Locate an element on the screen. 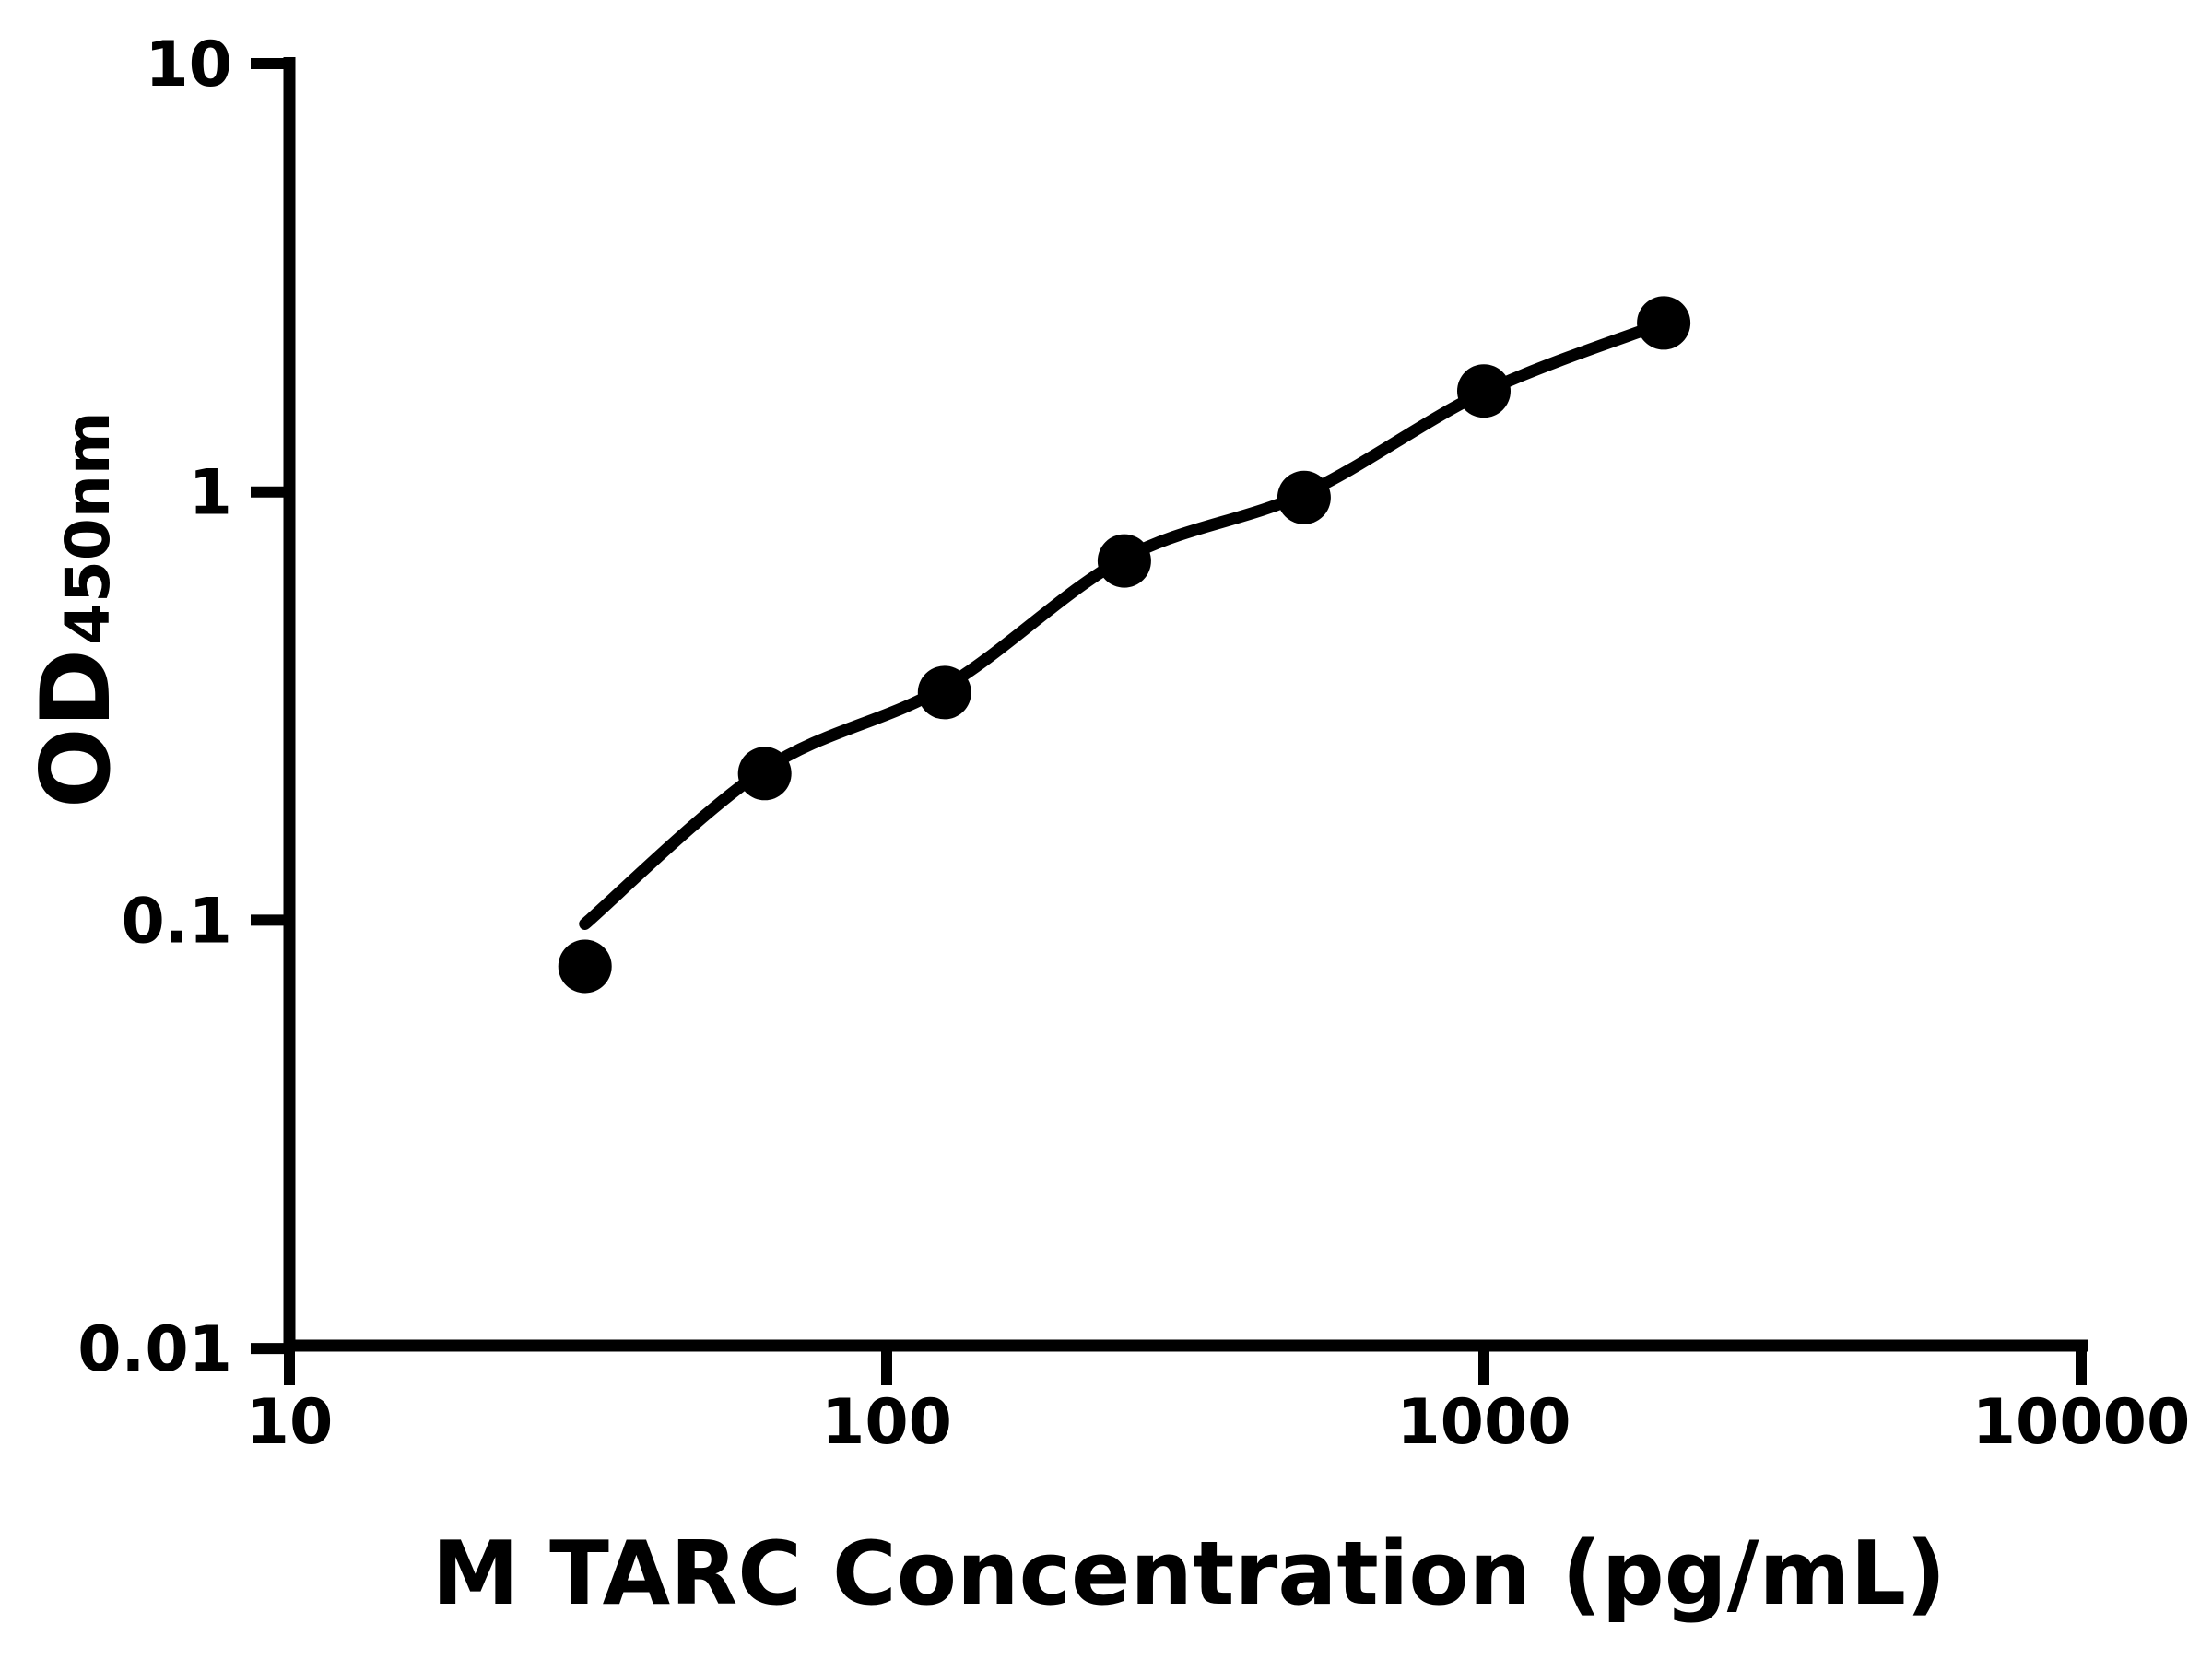  x-tick-label: 10 is located at coordinates (290, 1422).